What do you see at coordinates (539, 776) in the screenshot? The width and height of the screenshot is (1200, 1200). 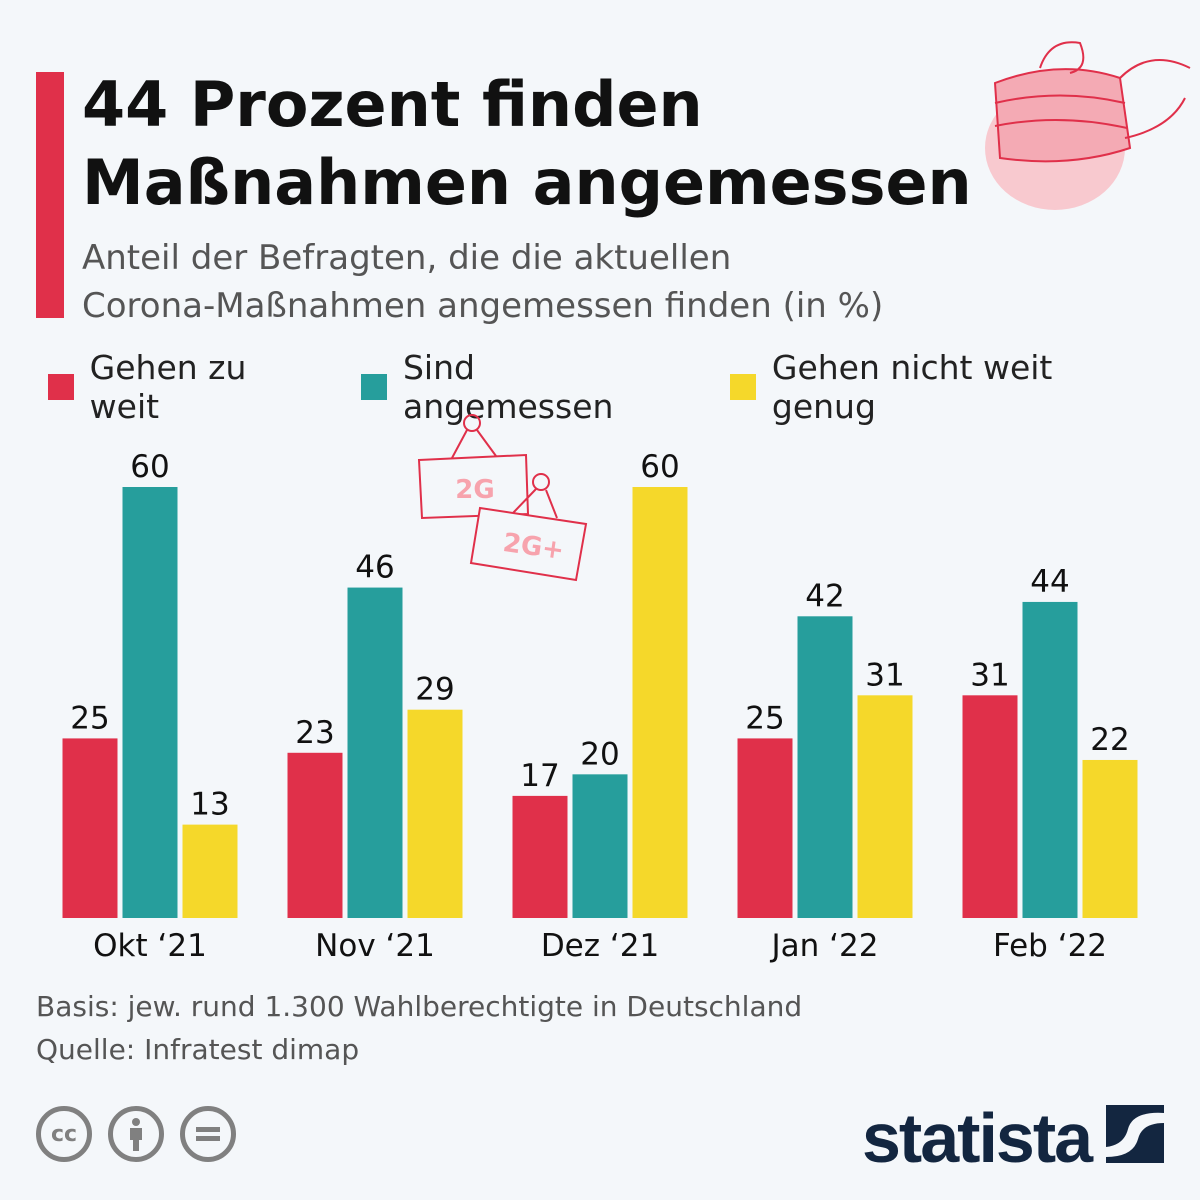 I see `data-label: 17` at bounding box center [539, 776].